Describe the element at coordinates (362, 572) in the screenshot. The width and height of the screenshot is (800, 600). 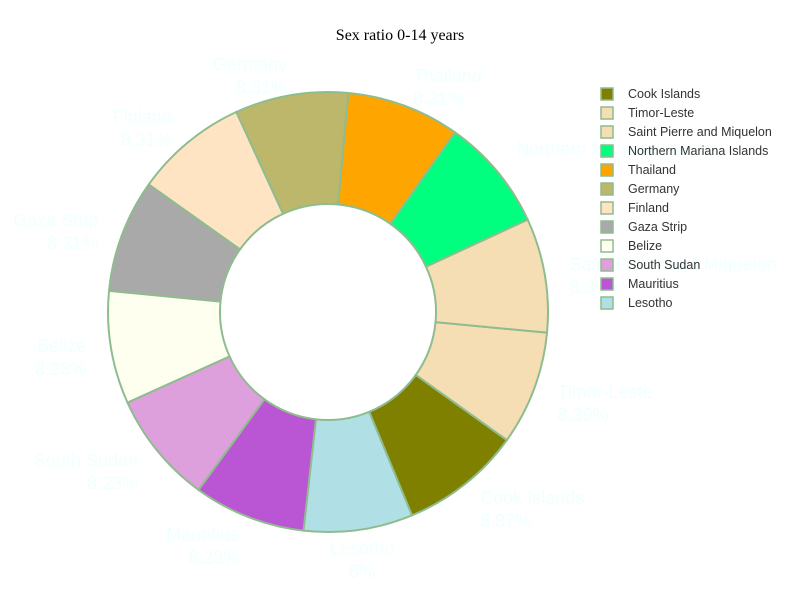
I see `slice-percent-lesotho: 8%` at that location.